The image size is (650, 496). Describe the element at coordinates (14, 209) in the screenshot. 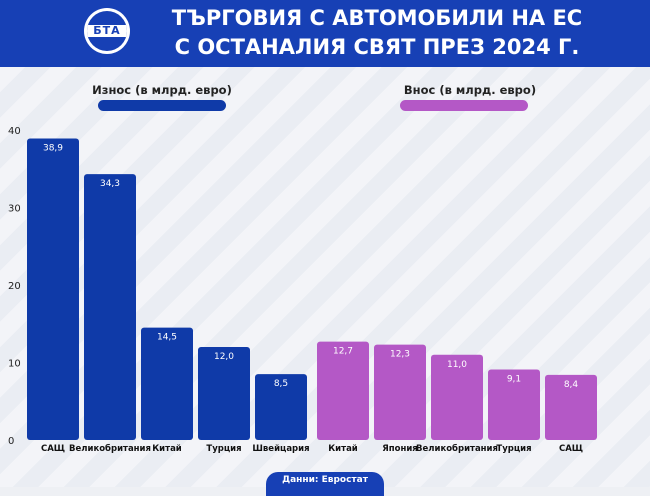

I see `y-tick-label: 30` at that location.